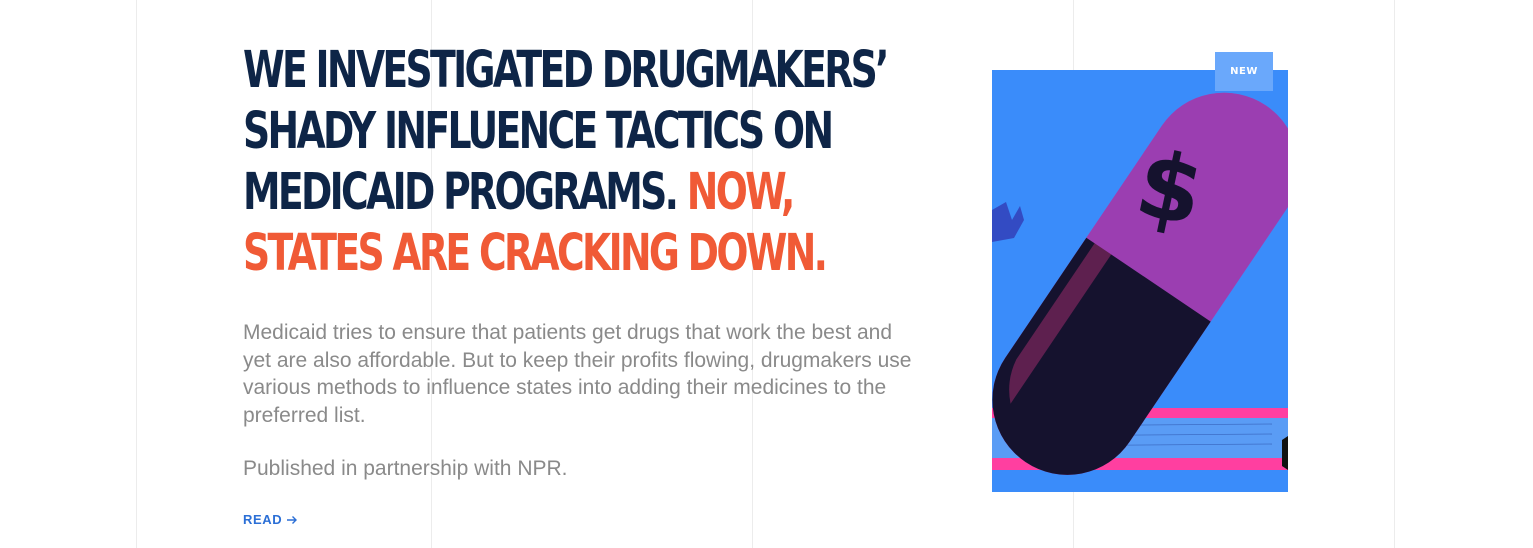  What do you see at coordinates (405, 468) in the screenshot?
I see `story-credit: Published in partnership with NPR.` at bounding box center [405, 468].